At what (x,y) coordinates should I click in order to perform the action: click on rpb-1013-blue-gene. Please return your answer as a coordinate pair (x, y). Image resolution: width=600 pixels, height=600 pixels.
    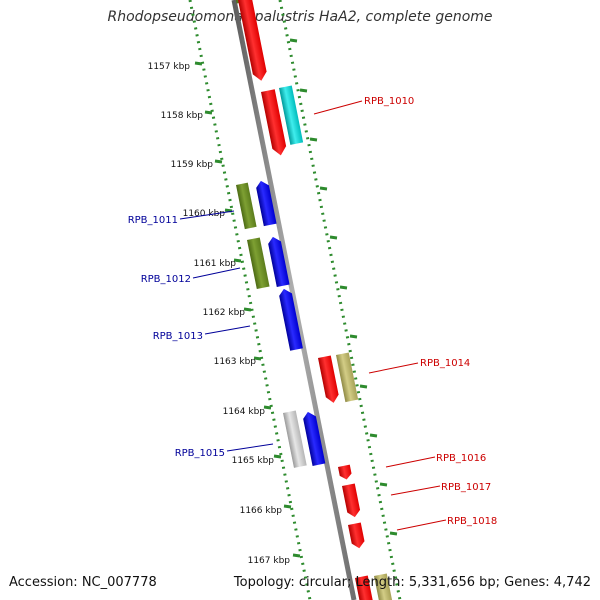
    Looking at the image, I should click on (290, 319).